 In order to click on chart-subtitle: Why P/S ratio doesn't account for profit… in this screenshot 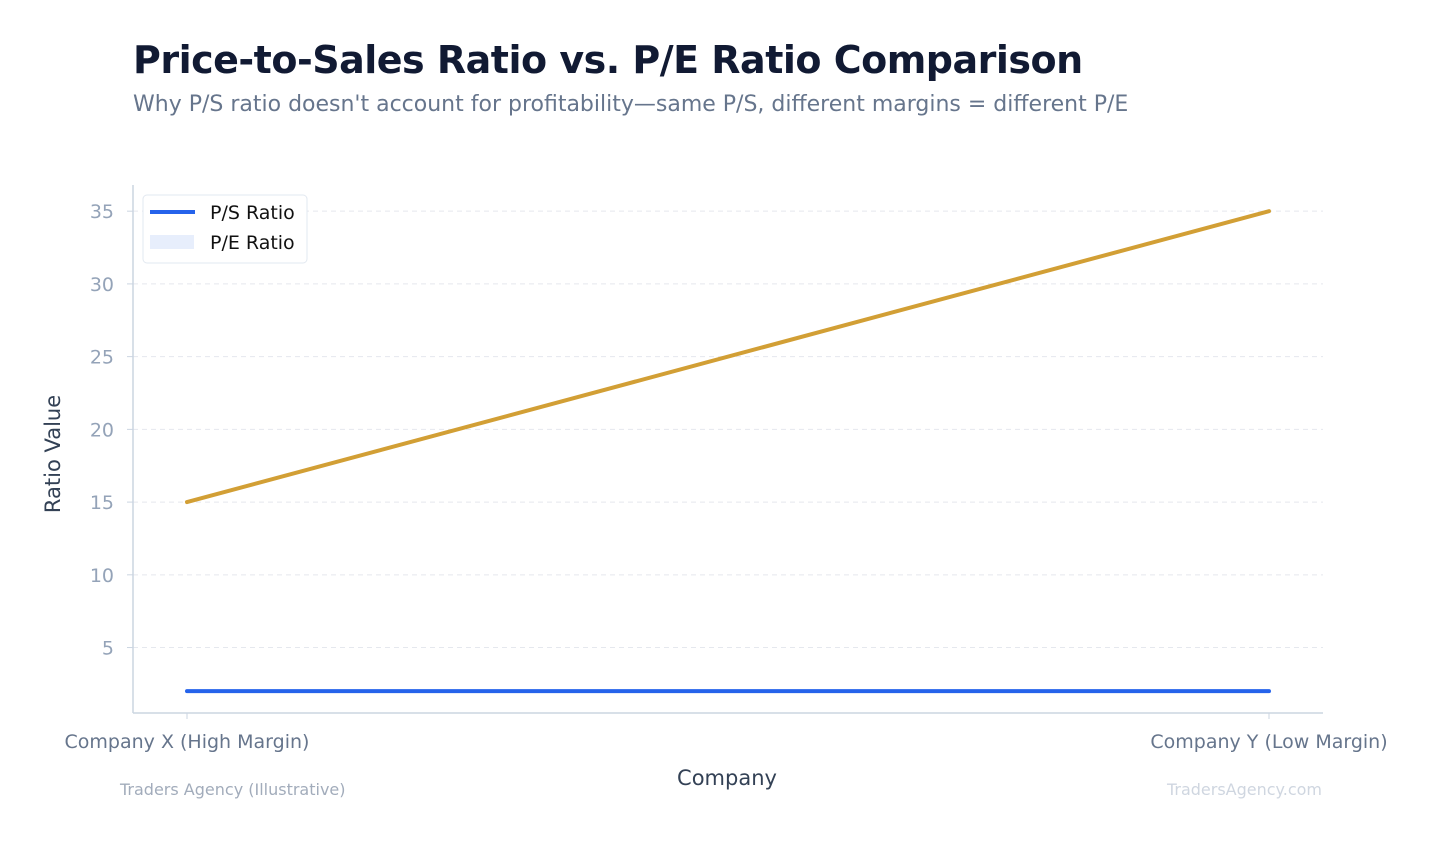, I will do `click(631, 104)`.